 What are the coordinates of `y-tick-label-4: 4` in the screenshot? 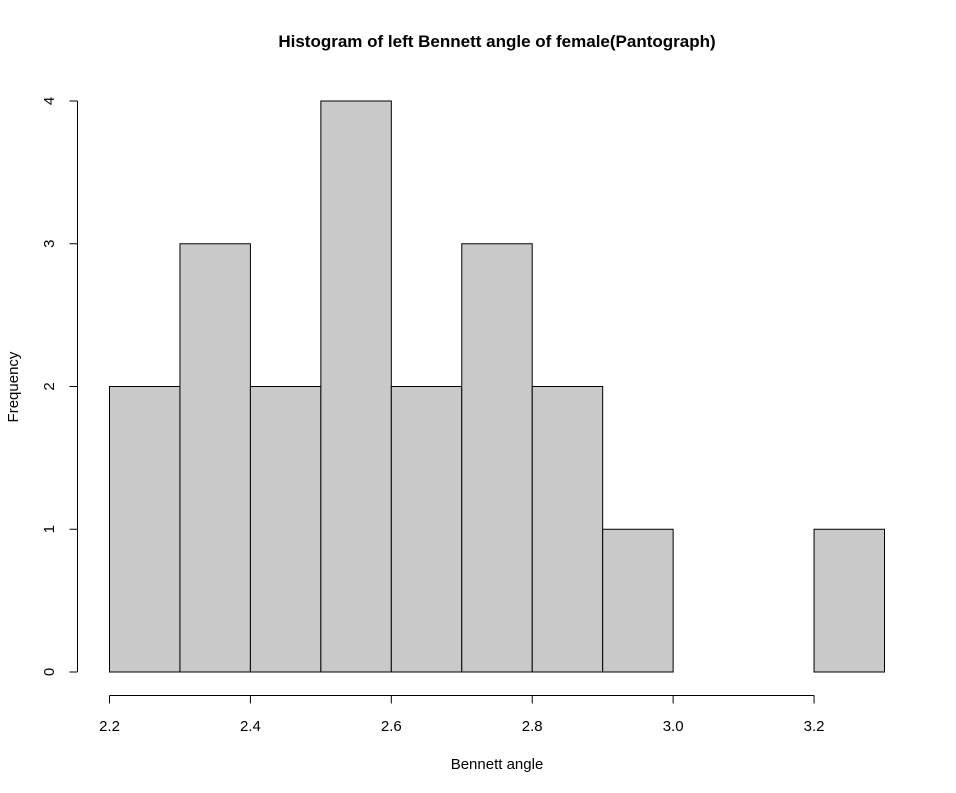 It's located at (49, 101).